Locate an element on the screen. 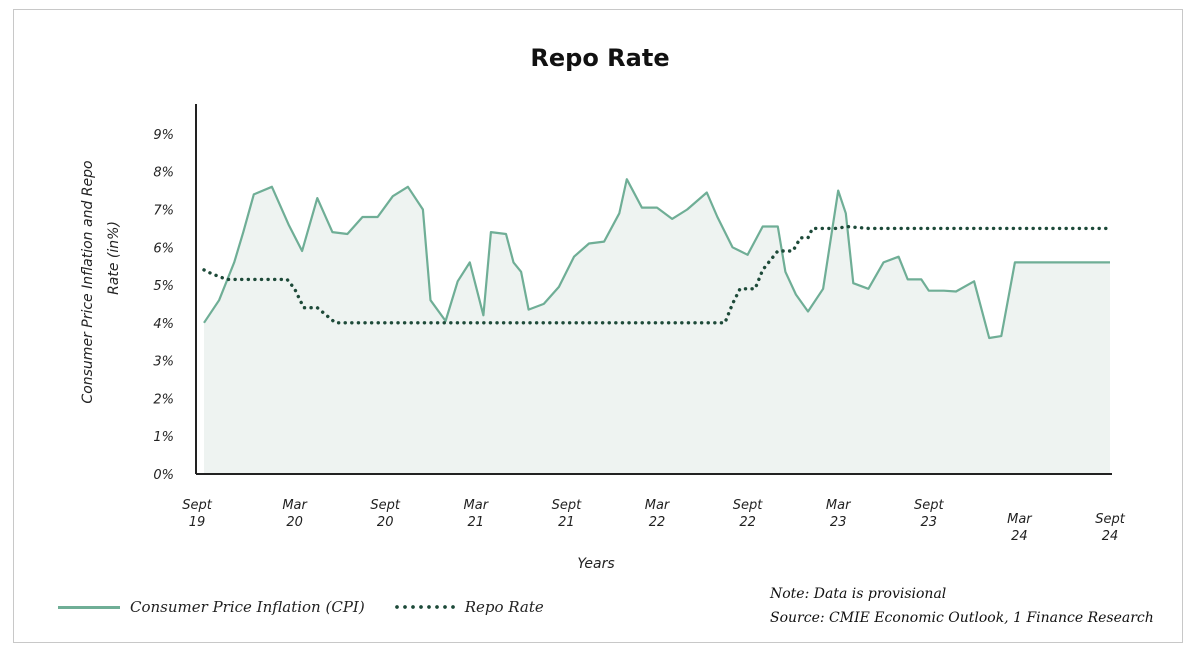 This screenshot has height=662, width=1200. x-tick-label: Sept 20 is located at coordinates (385, 514).